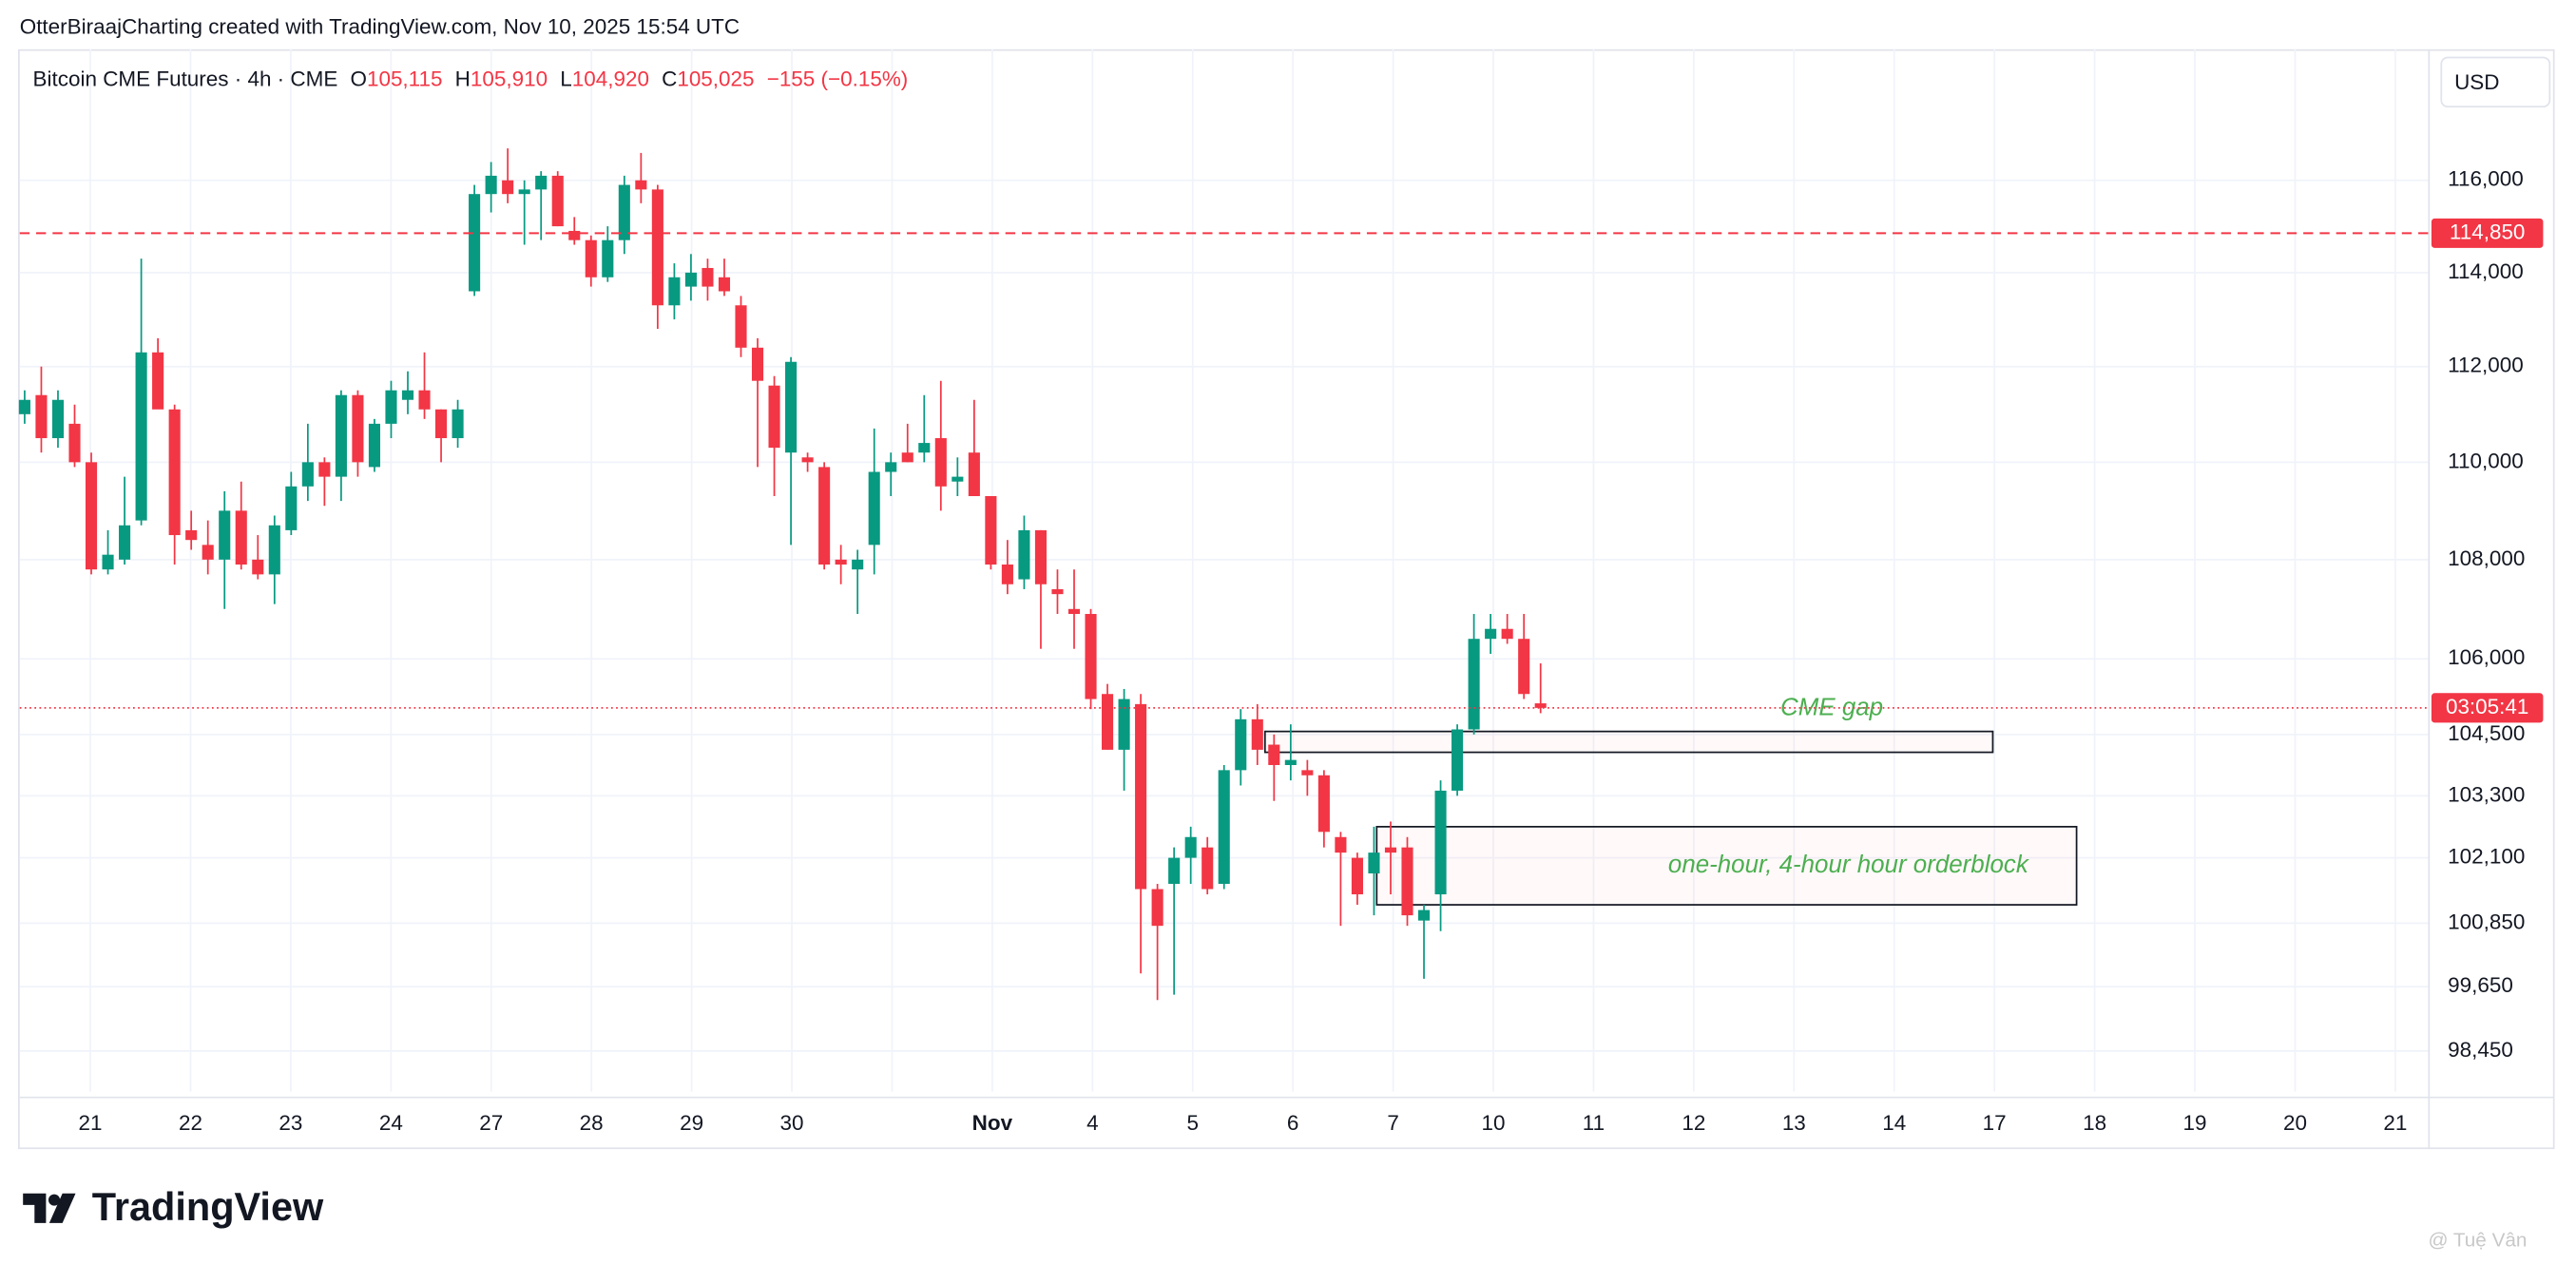 The width and height of the screenshot is (2576, 1264). What do you see at coordinates (1594, 1123) in the screenshot?
I see `x-tick-label: 11` at bounding box center [1594, 1123].